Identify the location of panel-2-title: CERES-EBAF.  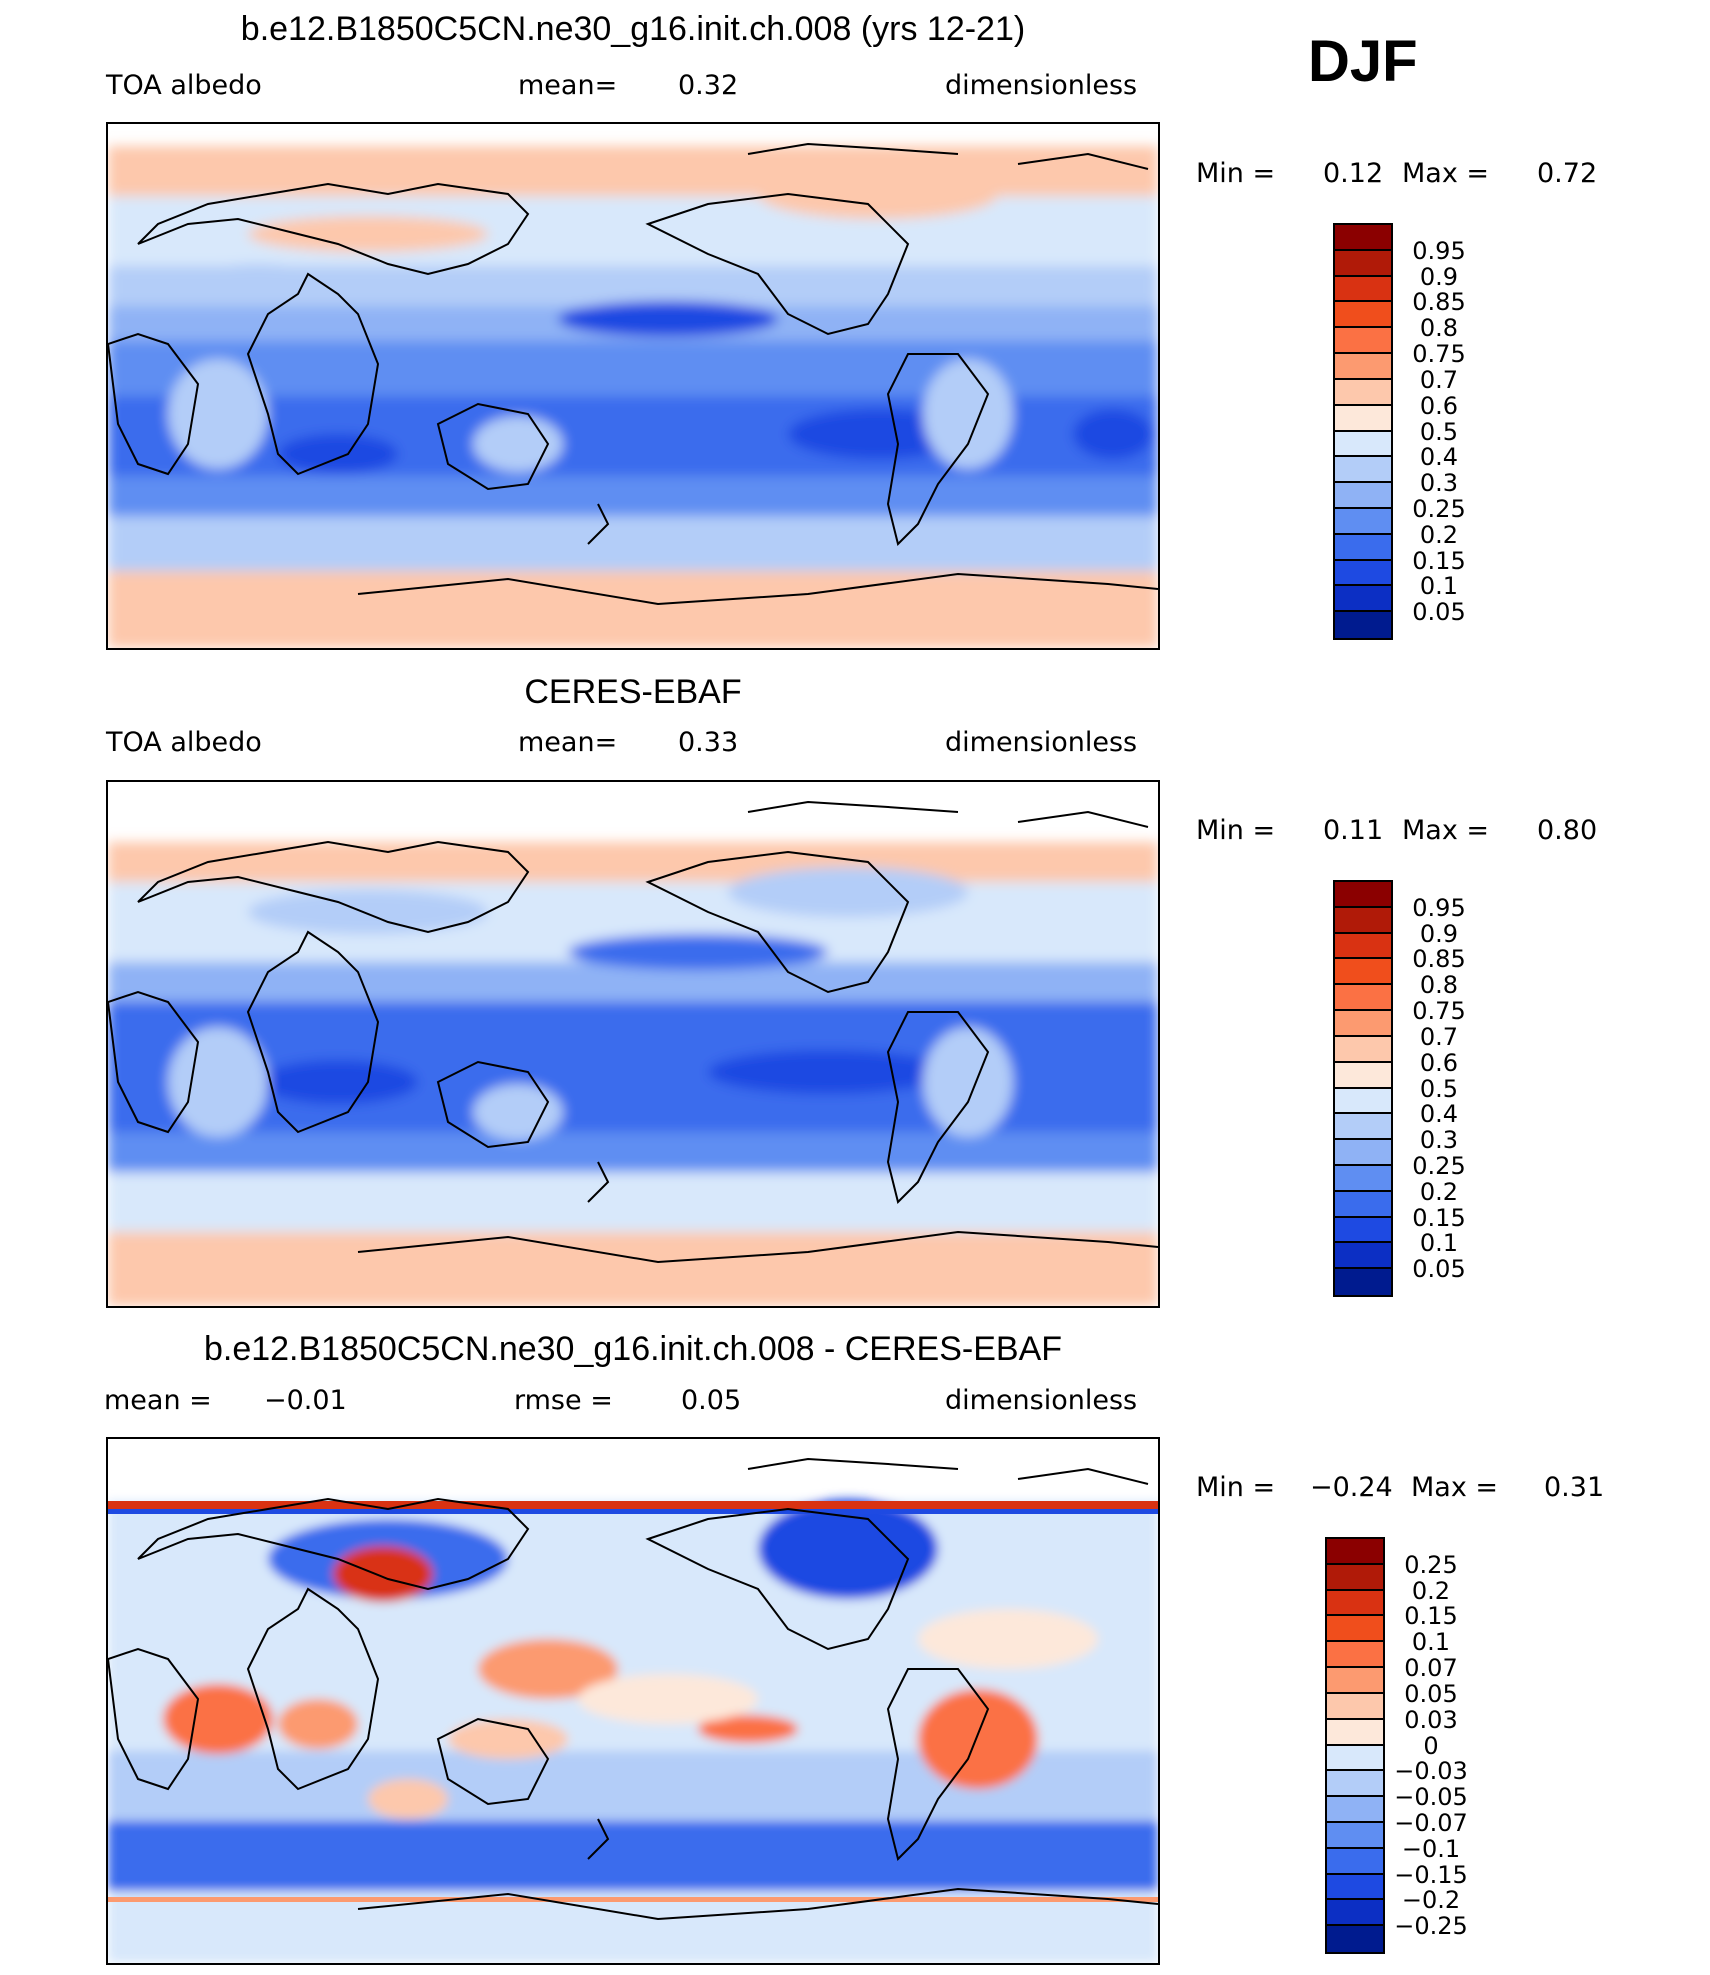
(633, 692).